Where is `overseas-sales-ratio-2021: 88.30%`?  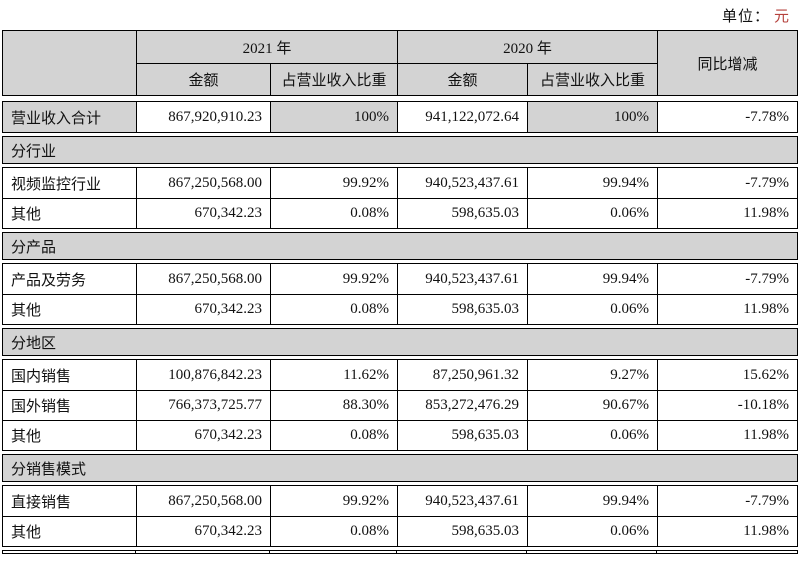
overseas-sales-ratio-2021: 88.30% is located at coordinates (333, 405).